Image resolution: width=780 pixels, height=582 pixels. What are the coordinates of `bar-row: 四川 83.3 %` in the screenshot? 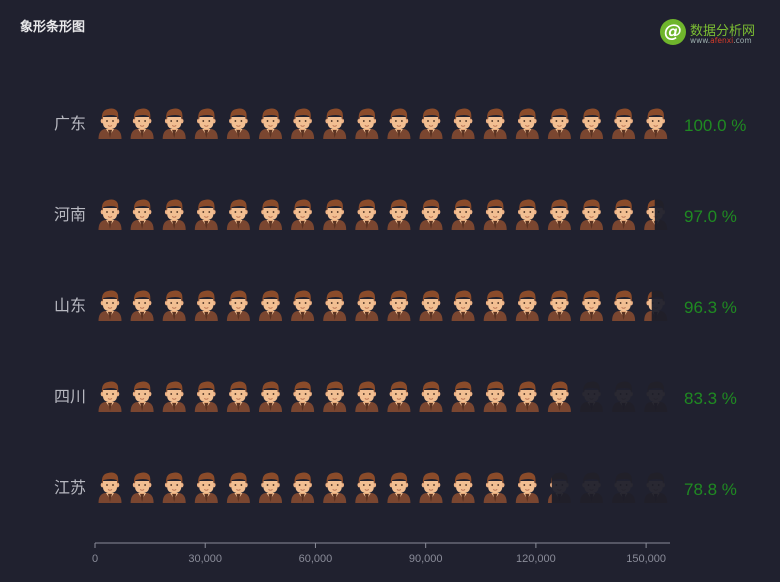 It's located at (395, 397).